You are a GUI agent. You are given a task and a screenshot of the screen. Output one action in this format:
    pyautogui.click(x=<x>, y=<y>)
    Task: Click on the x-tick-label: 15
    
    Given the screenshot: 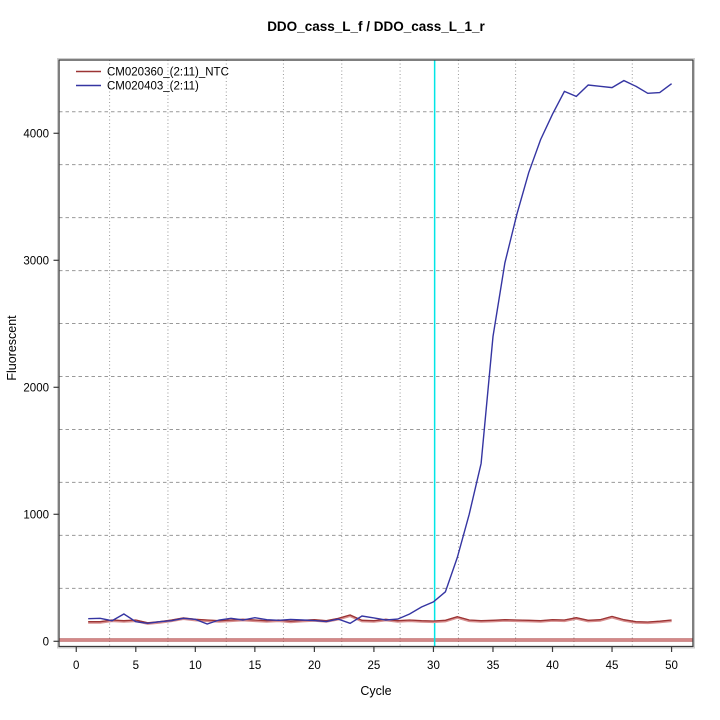 What is the action you would take?
    pyautogui.click(x=254, y=666)
    